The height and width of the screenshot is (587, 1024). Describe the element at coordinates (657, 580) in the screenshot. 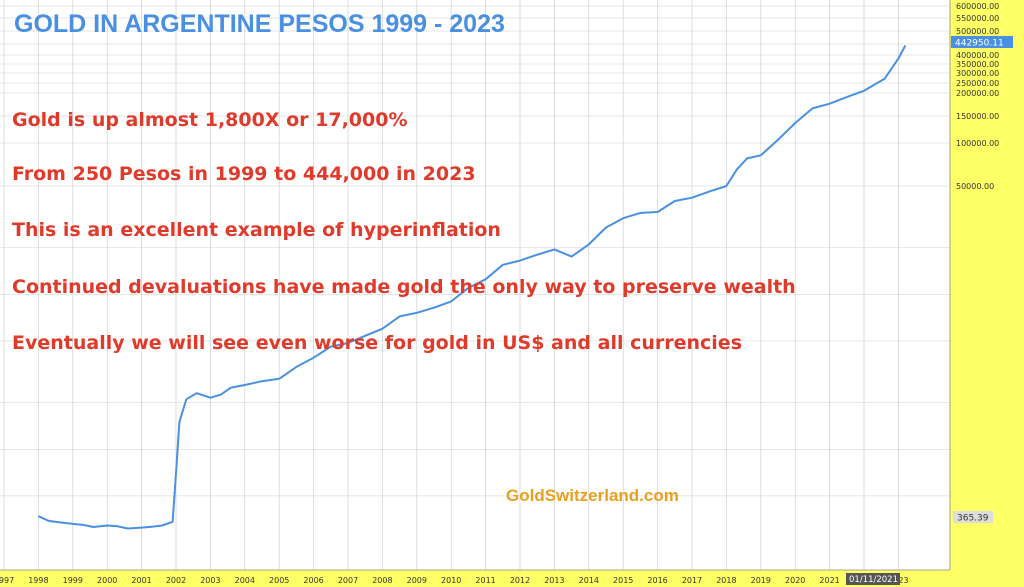

I see `x-tick-label: 2016` at that location.